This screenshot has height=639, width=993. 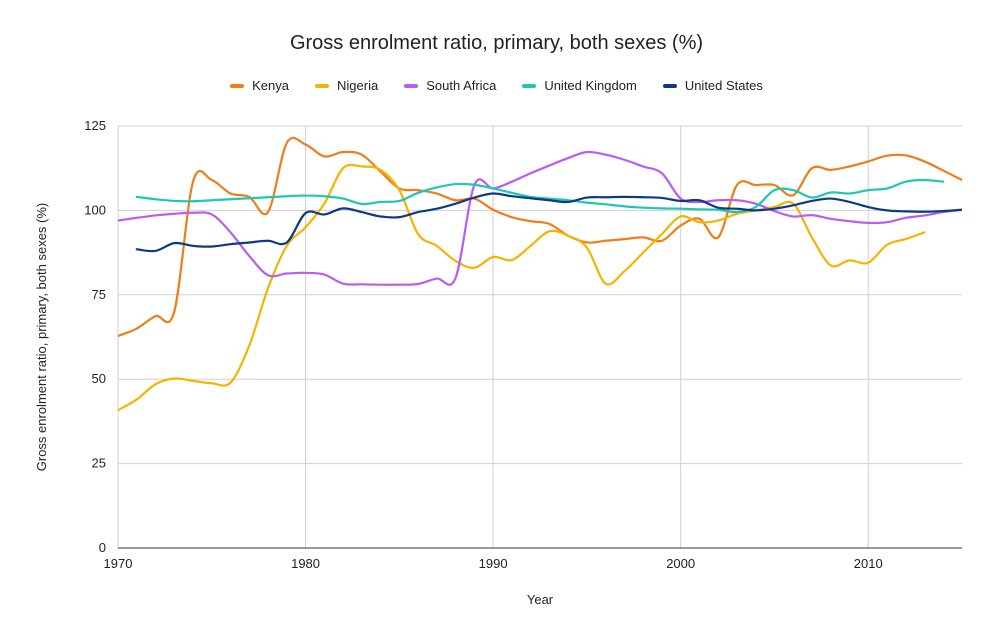 I want to click on legend-label: Nigeria, so click(x=358, y=85).